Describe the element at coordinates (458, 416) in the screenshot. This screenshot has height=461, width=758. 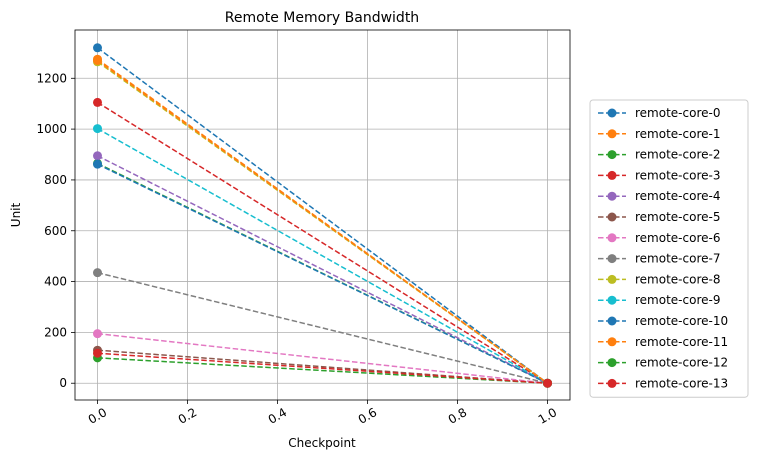
I see `x-tick-label: 0.8` at that location.